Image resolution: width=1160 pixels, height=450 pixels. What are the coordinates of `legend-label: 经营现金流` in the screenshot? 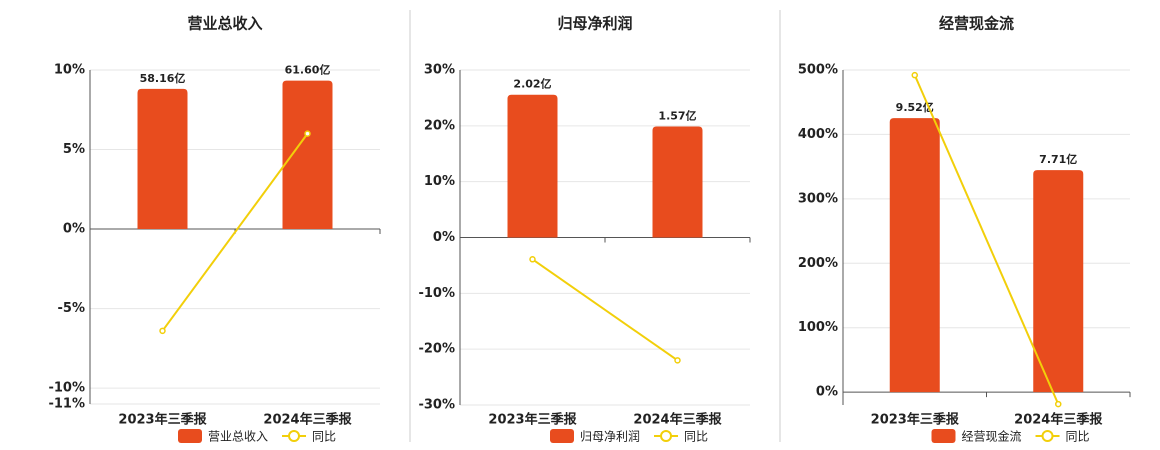 It's located at (992, 436).